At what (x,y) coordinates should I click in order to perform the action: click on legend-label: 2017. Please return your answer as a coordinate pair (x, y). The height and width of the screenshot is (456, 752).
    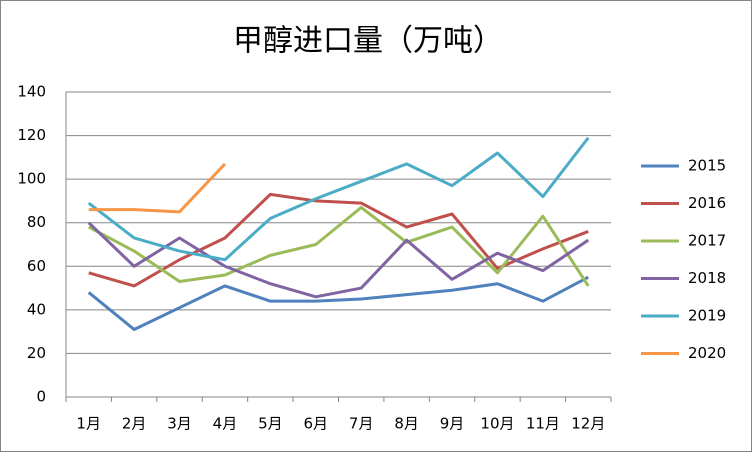
    Looking at the image, I should click on (707, 241).